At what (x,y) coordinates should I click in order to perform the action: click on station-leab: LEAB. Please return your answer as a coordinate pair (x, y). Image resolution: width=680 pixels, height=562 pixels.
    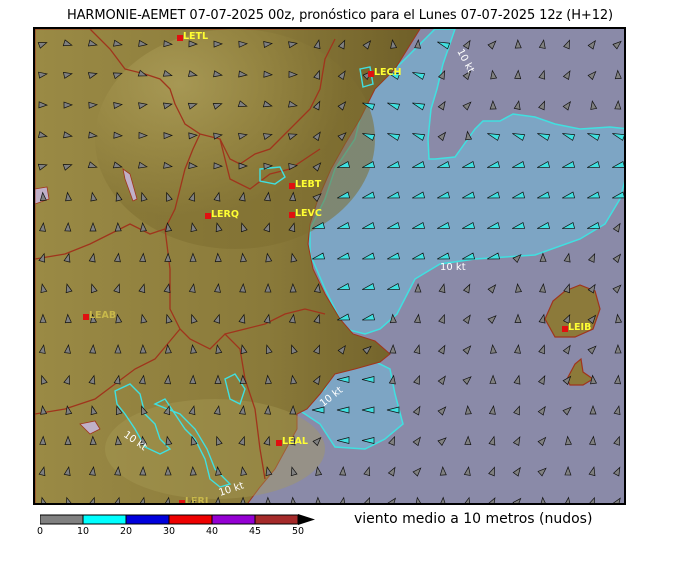
    Looking at the image, I should click on (99, 315).